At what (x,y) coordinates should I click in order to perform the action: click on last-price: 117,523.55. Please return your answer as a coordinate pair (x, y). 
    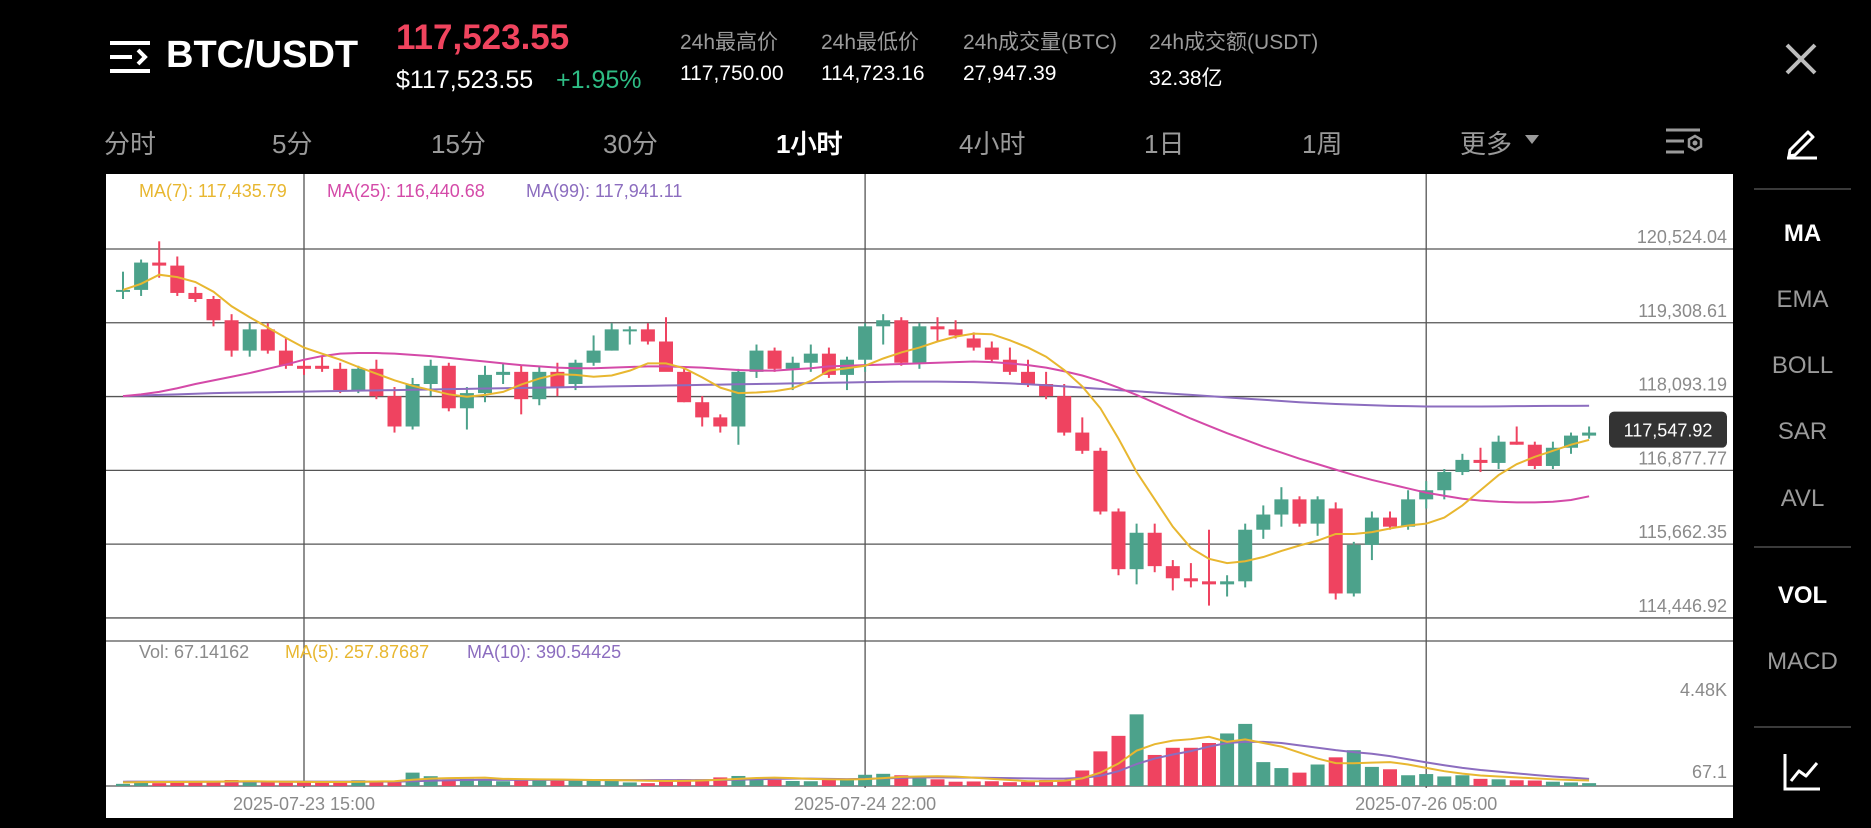
    Looking at the image, I should click on (483, 37).